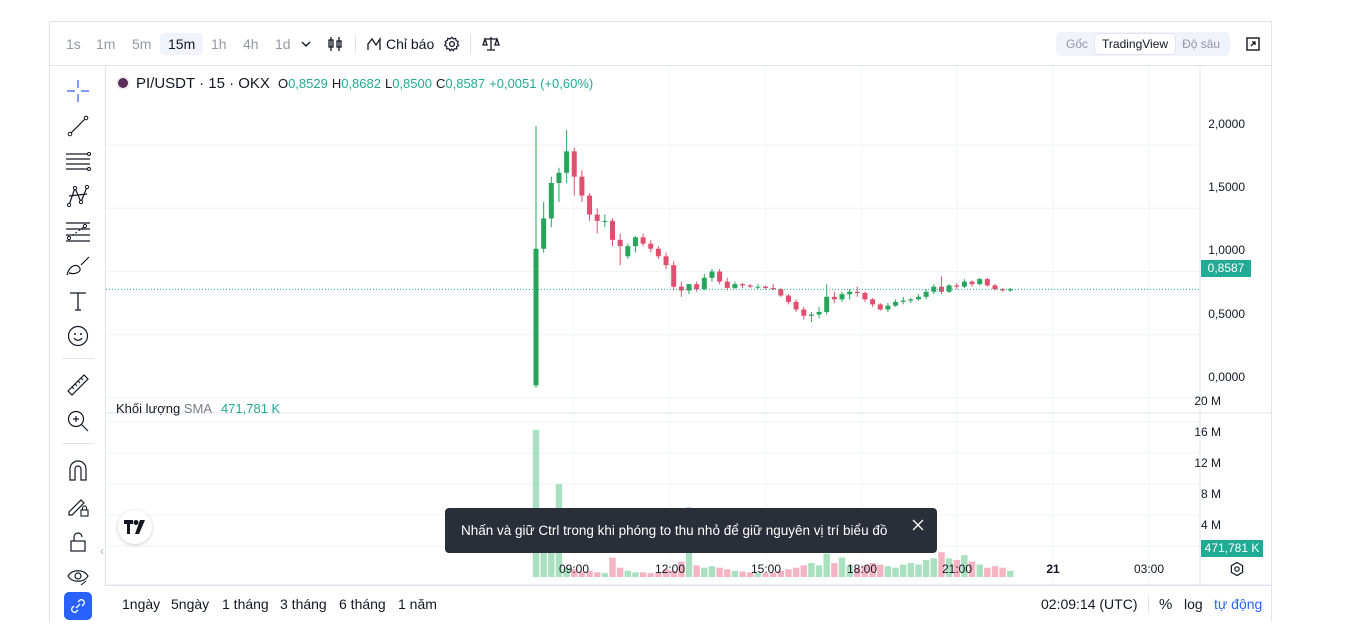  Describe the element at coordinates (1237, 569) in the screenshot. I see `settings-gear-icon` at that location.